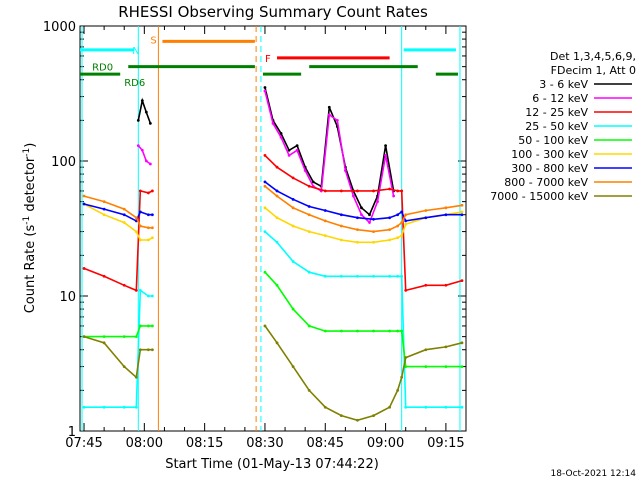 The width and height of the screenshot is (640, 480). What do you see at coordinates (72, 432) in the screenshot?
I see `y-tick-label: 1` at bounding box center [72, 432].